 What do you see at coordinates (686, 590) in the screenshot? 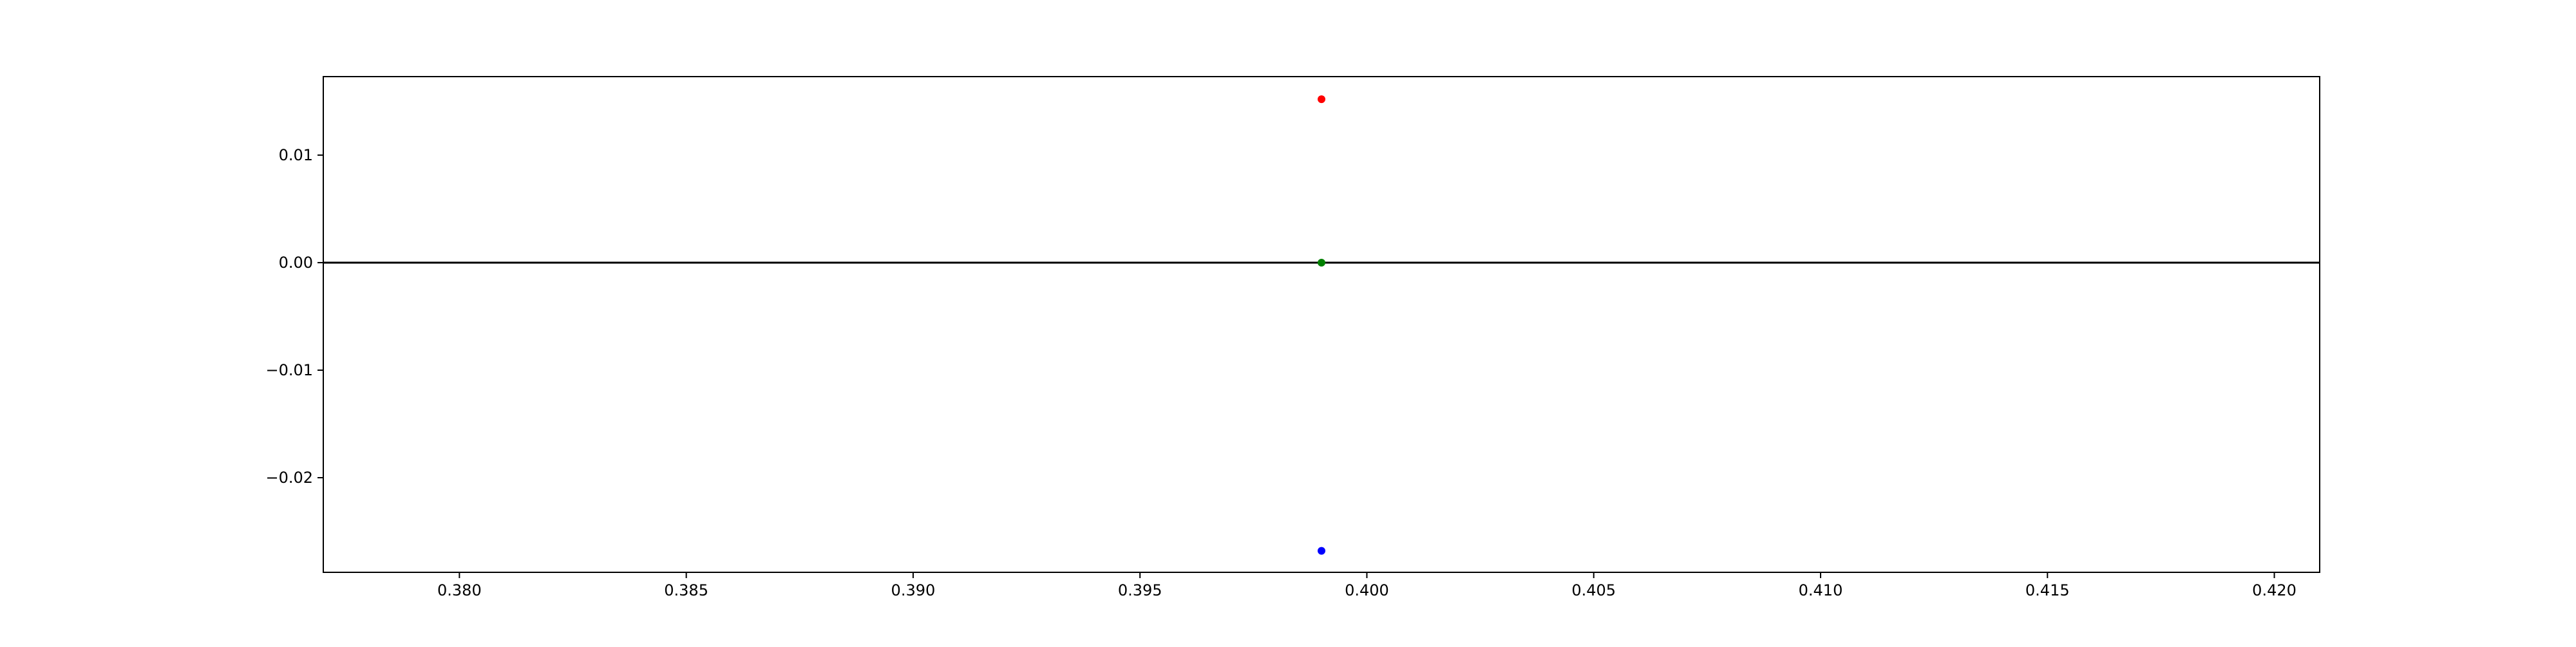
I see `x-tick-label-1: 0.385` at bounding box center [686, 590].